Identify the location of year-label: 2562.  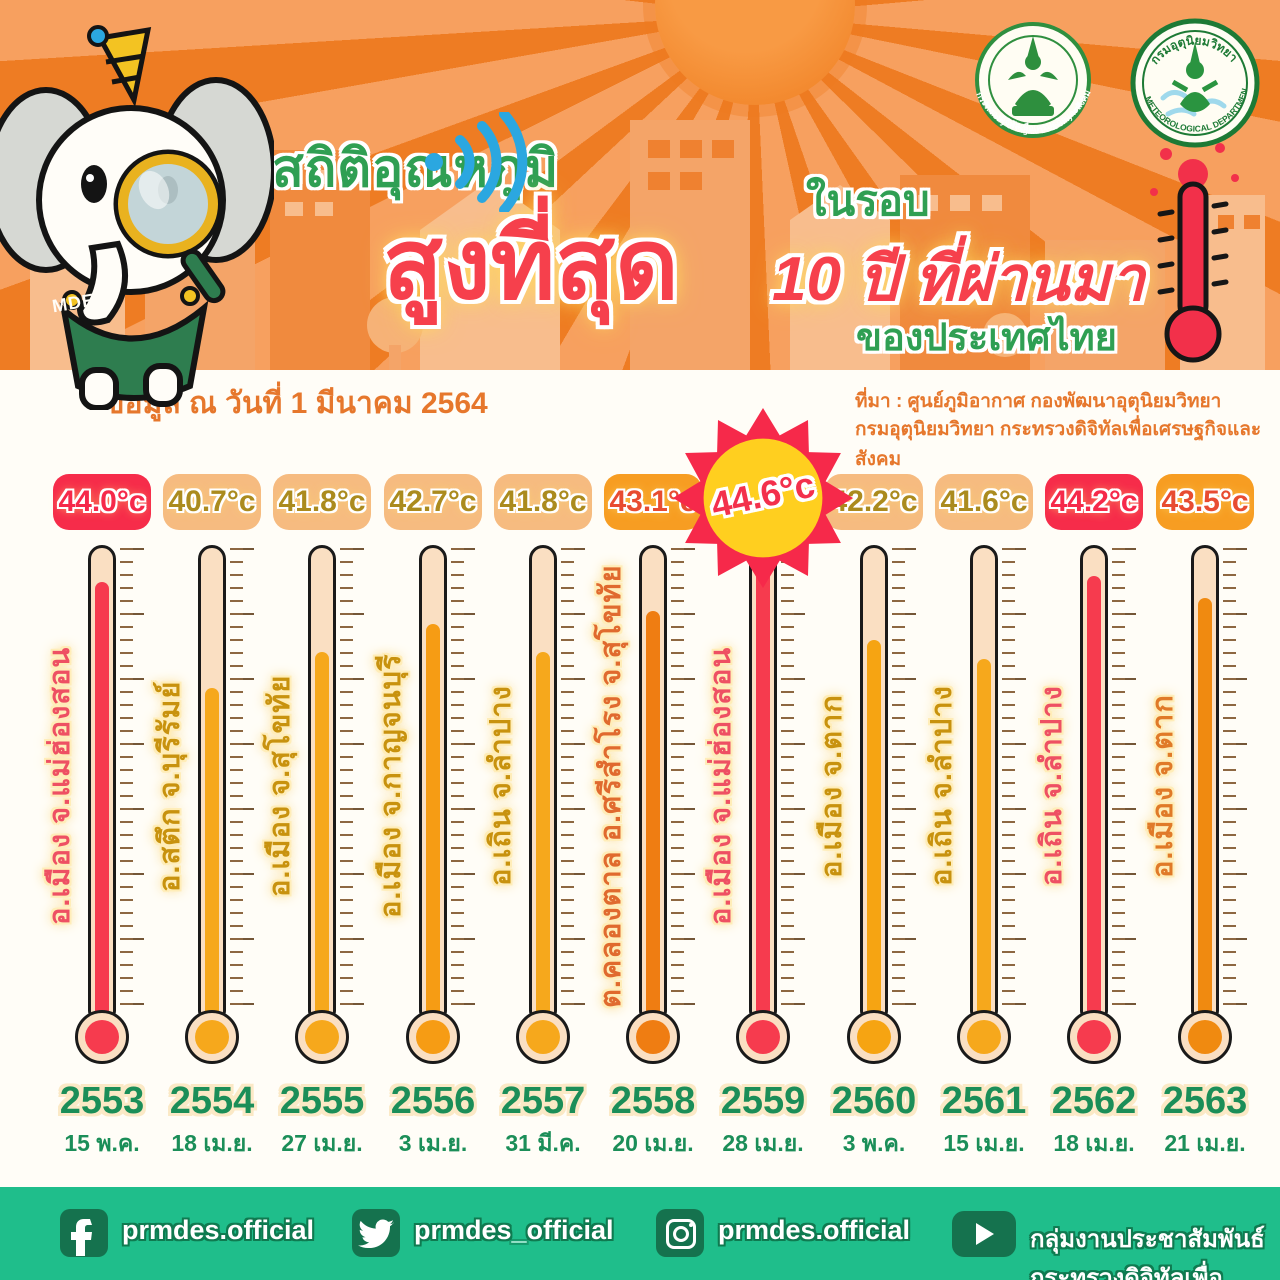
(1094, 1101).